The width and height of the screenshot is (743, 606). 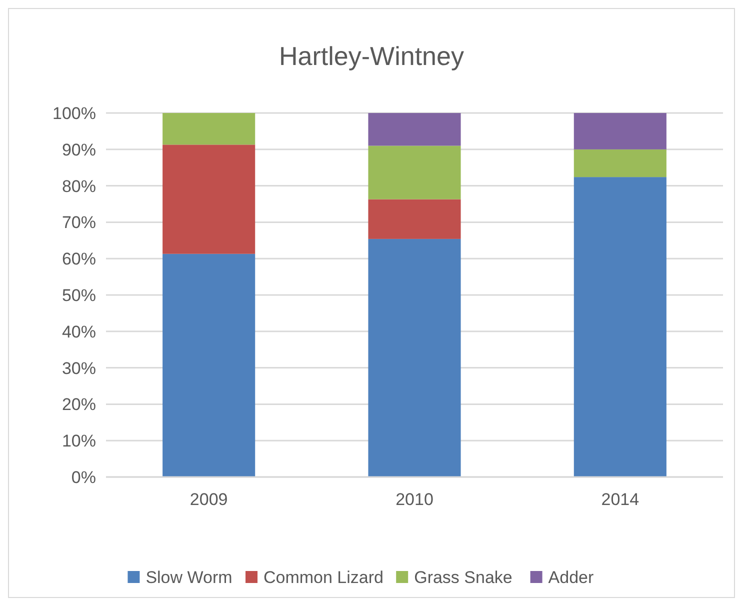 I want to click on y-tick-label: 70%, so click(x=79, y=222).